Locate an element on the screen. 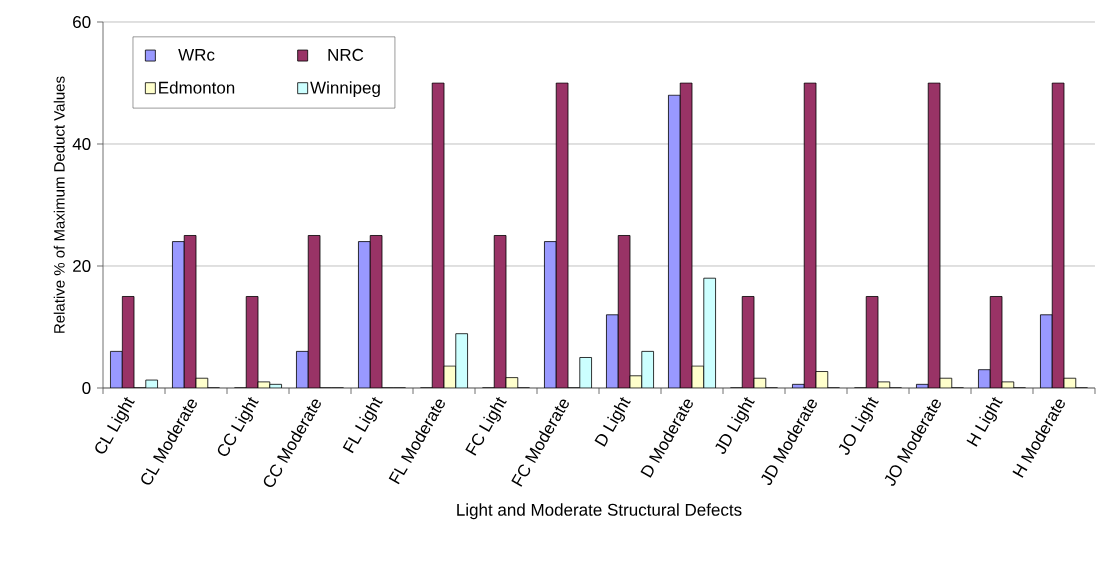  y-axis-title: Relative % of Maximum Deduct Values is located at coordinates (59, 204).